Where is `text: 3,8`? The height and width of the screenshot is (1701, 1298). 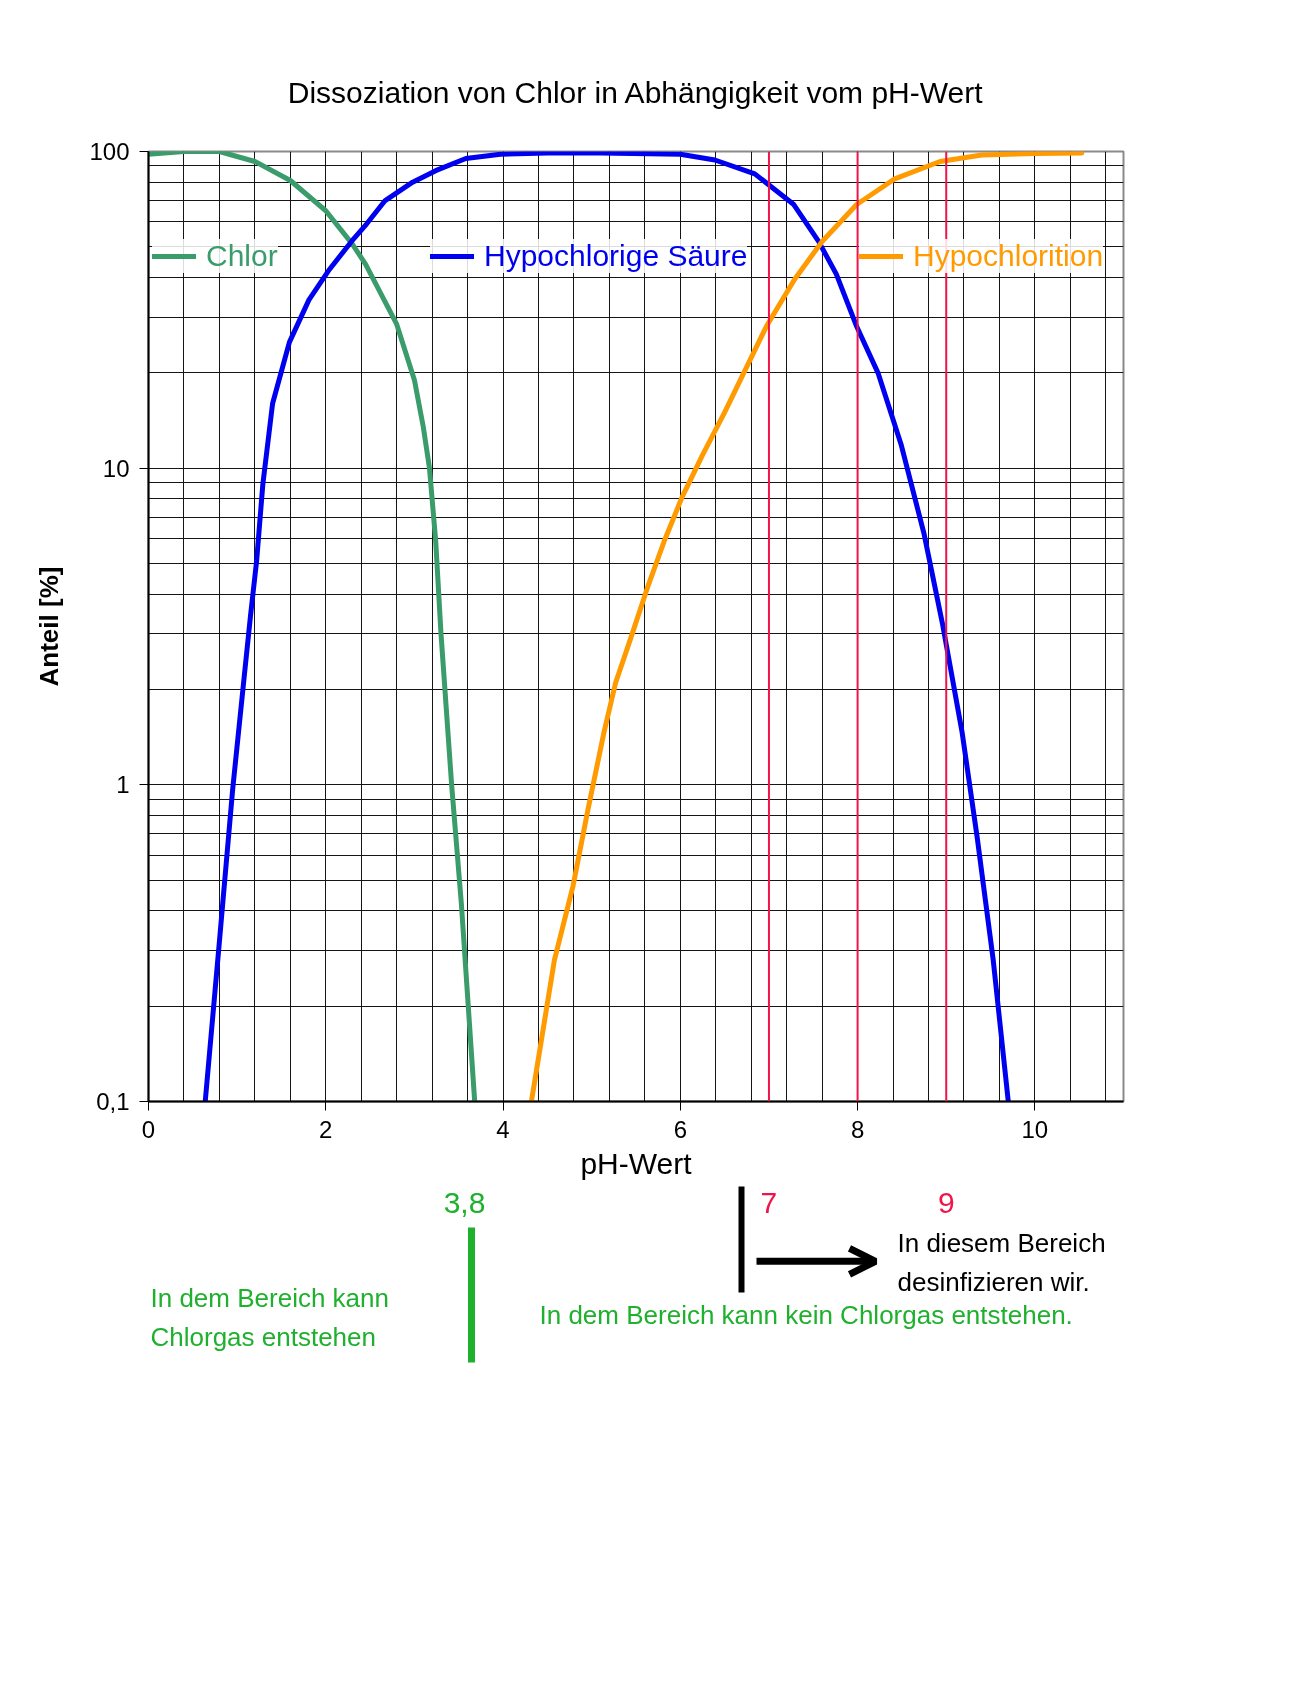 text: 3,8 is located at coordinates (464, 1202).